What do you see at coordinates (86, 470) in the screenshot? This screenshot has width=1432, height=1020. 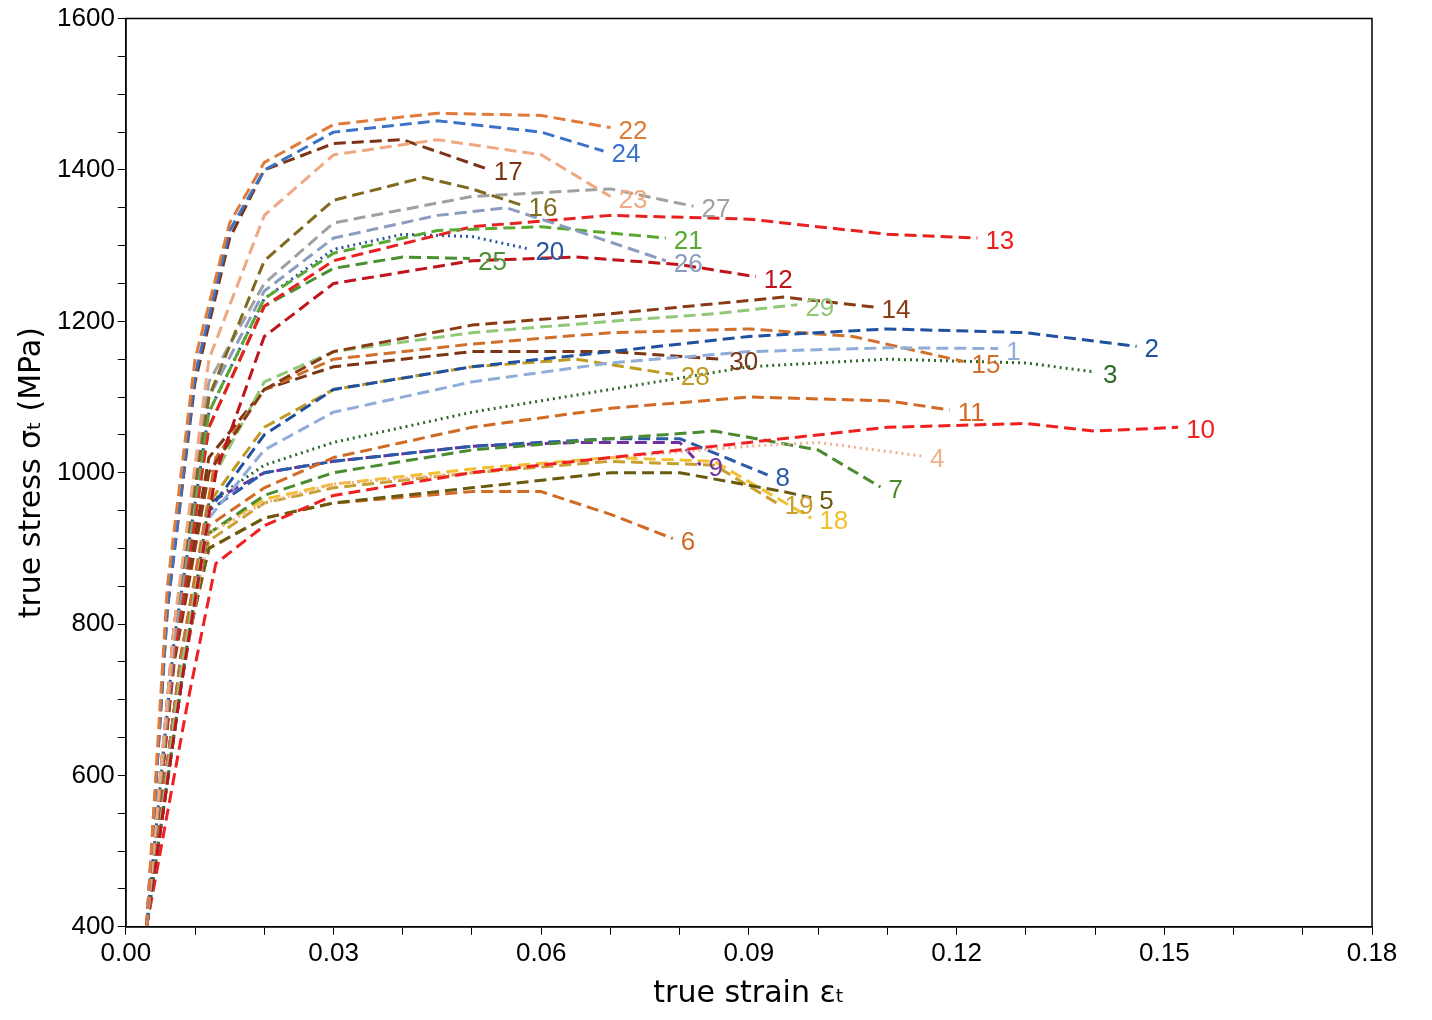 I see `y-tick-label: 1000` at bounding box center [86, 470].